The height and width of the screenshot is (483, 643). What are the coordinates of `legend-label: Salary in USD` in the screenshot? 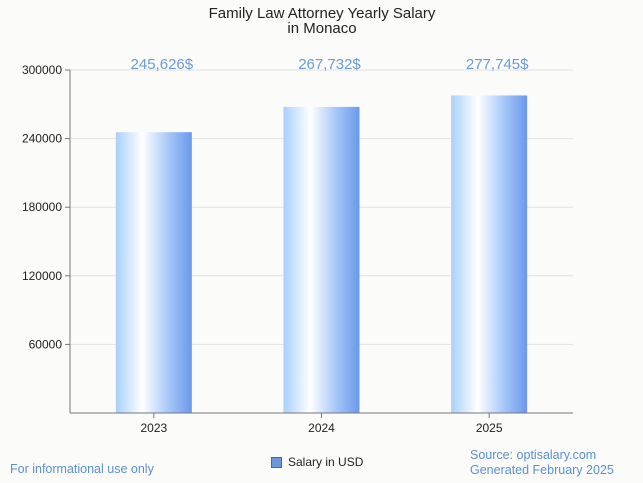 It's located at (326, 462).